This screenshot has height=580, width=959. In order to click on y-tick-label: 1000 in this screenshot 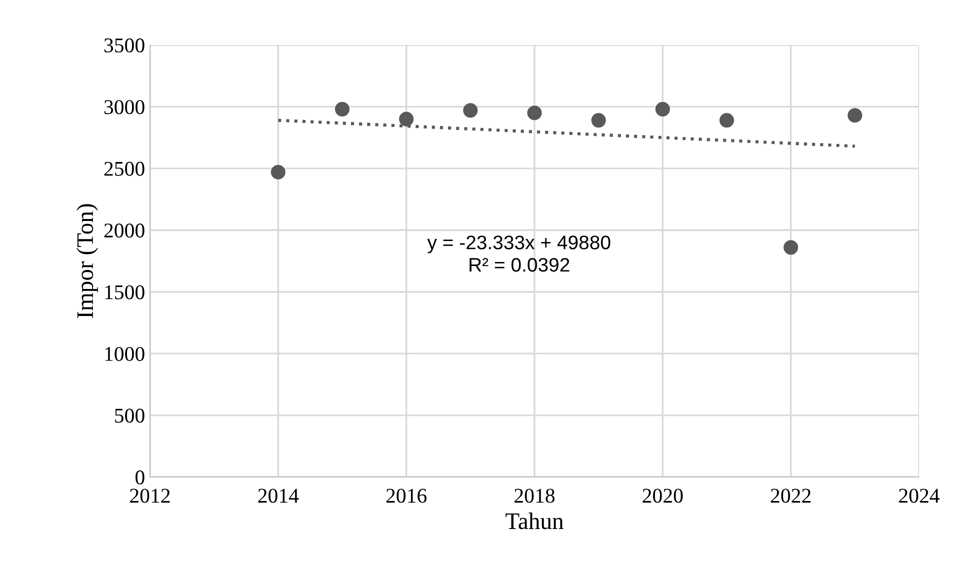, I will do `click(124, 354)`.